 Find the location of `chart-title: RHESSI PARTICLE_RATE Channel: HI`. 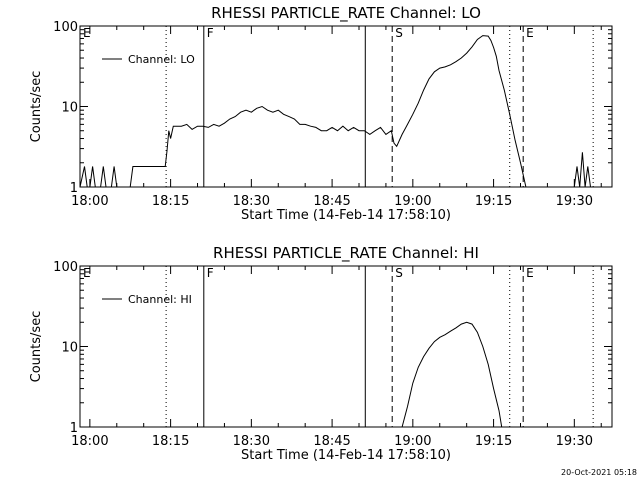

chart-title: RHESSI PARTICLE_RATE Channel: HI is located at coordinates (346, 253).